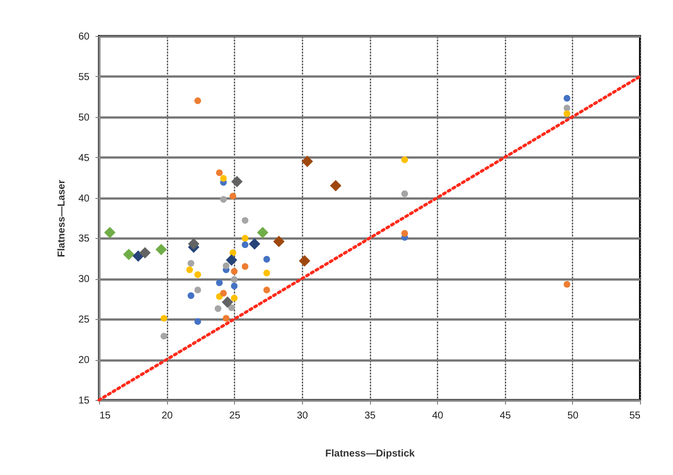 This screenshot has width=673, height=475. What do you see at coordinates (84, 37) in the screenshot?
I see `y-tick-label: 60` at bounding box center [84, 37].